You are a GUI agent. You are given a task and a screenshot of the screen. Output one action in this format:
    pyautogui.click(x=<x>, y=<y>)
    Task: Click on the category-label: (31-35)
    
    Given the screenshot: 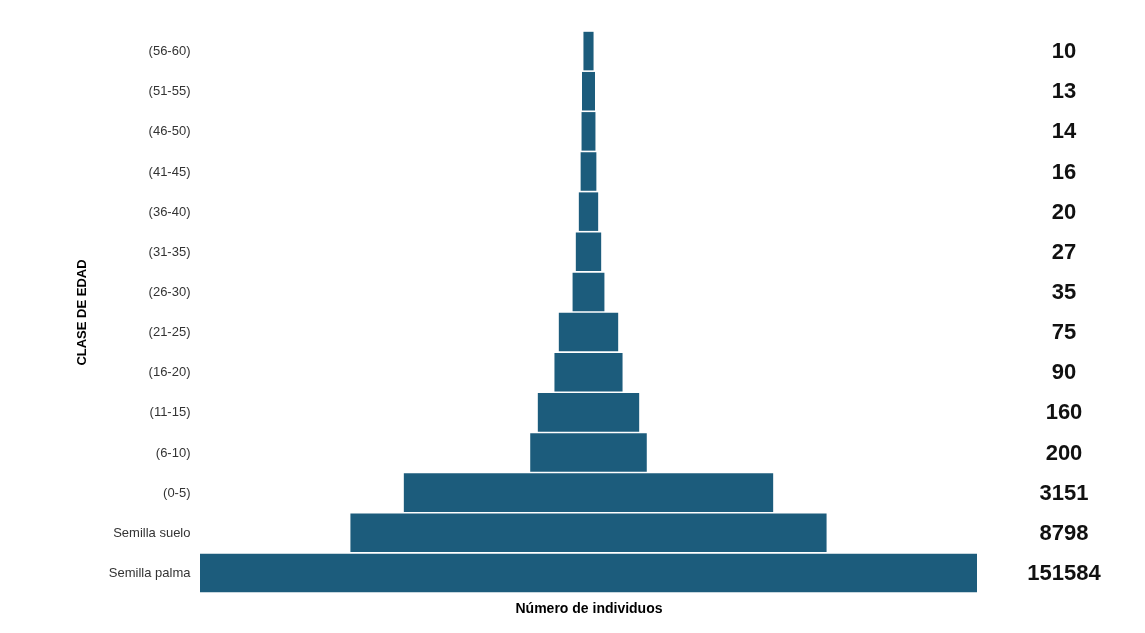 What is the action you would take?
    pyautogui.click(x=169, y=251)
    